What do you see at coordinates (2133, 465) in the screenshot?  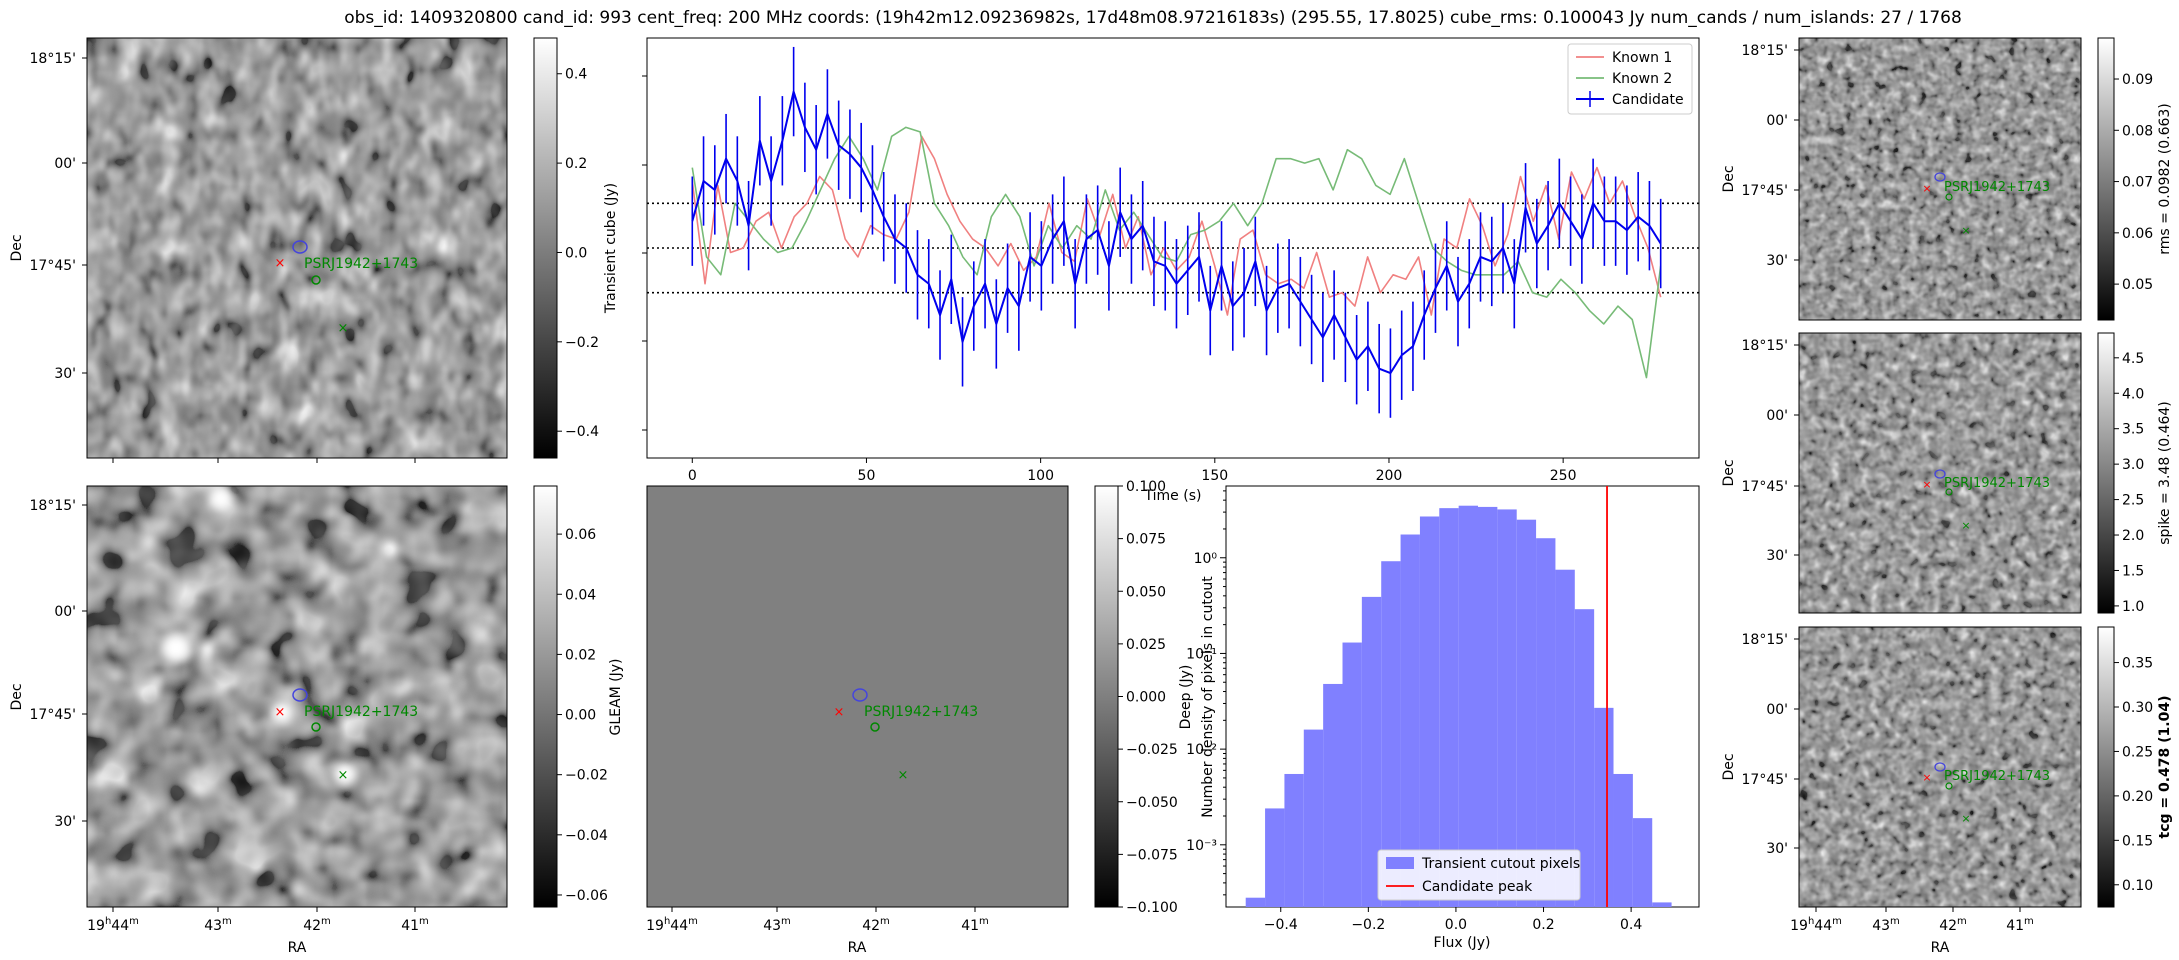 I see `colorbar-tick-label: 3.0` at bounding box center [2133, 465].